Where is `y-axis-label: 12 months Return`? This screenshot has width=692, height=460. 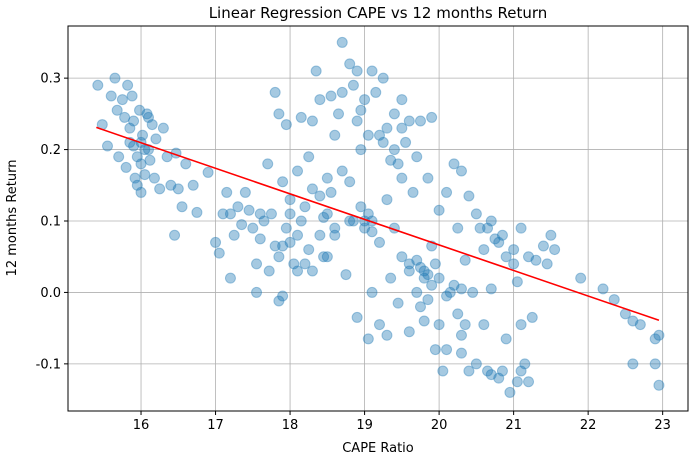
y-axis-label: 12 months Return is located at coordinates (12, 218).